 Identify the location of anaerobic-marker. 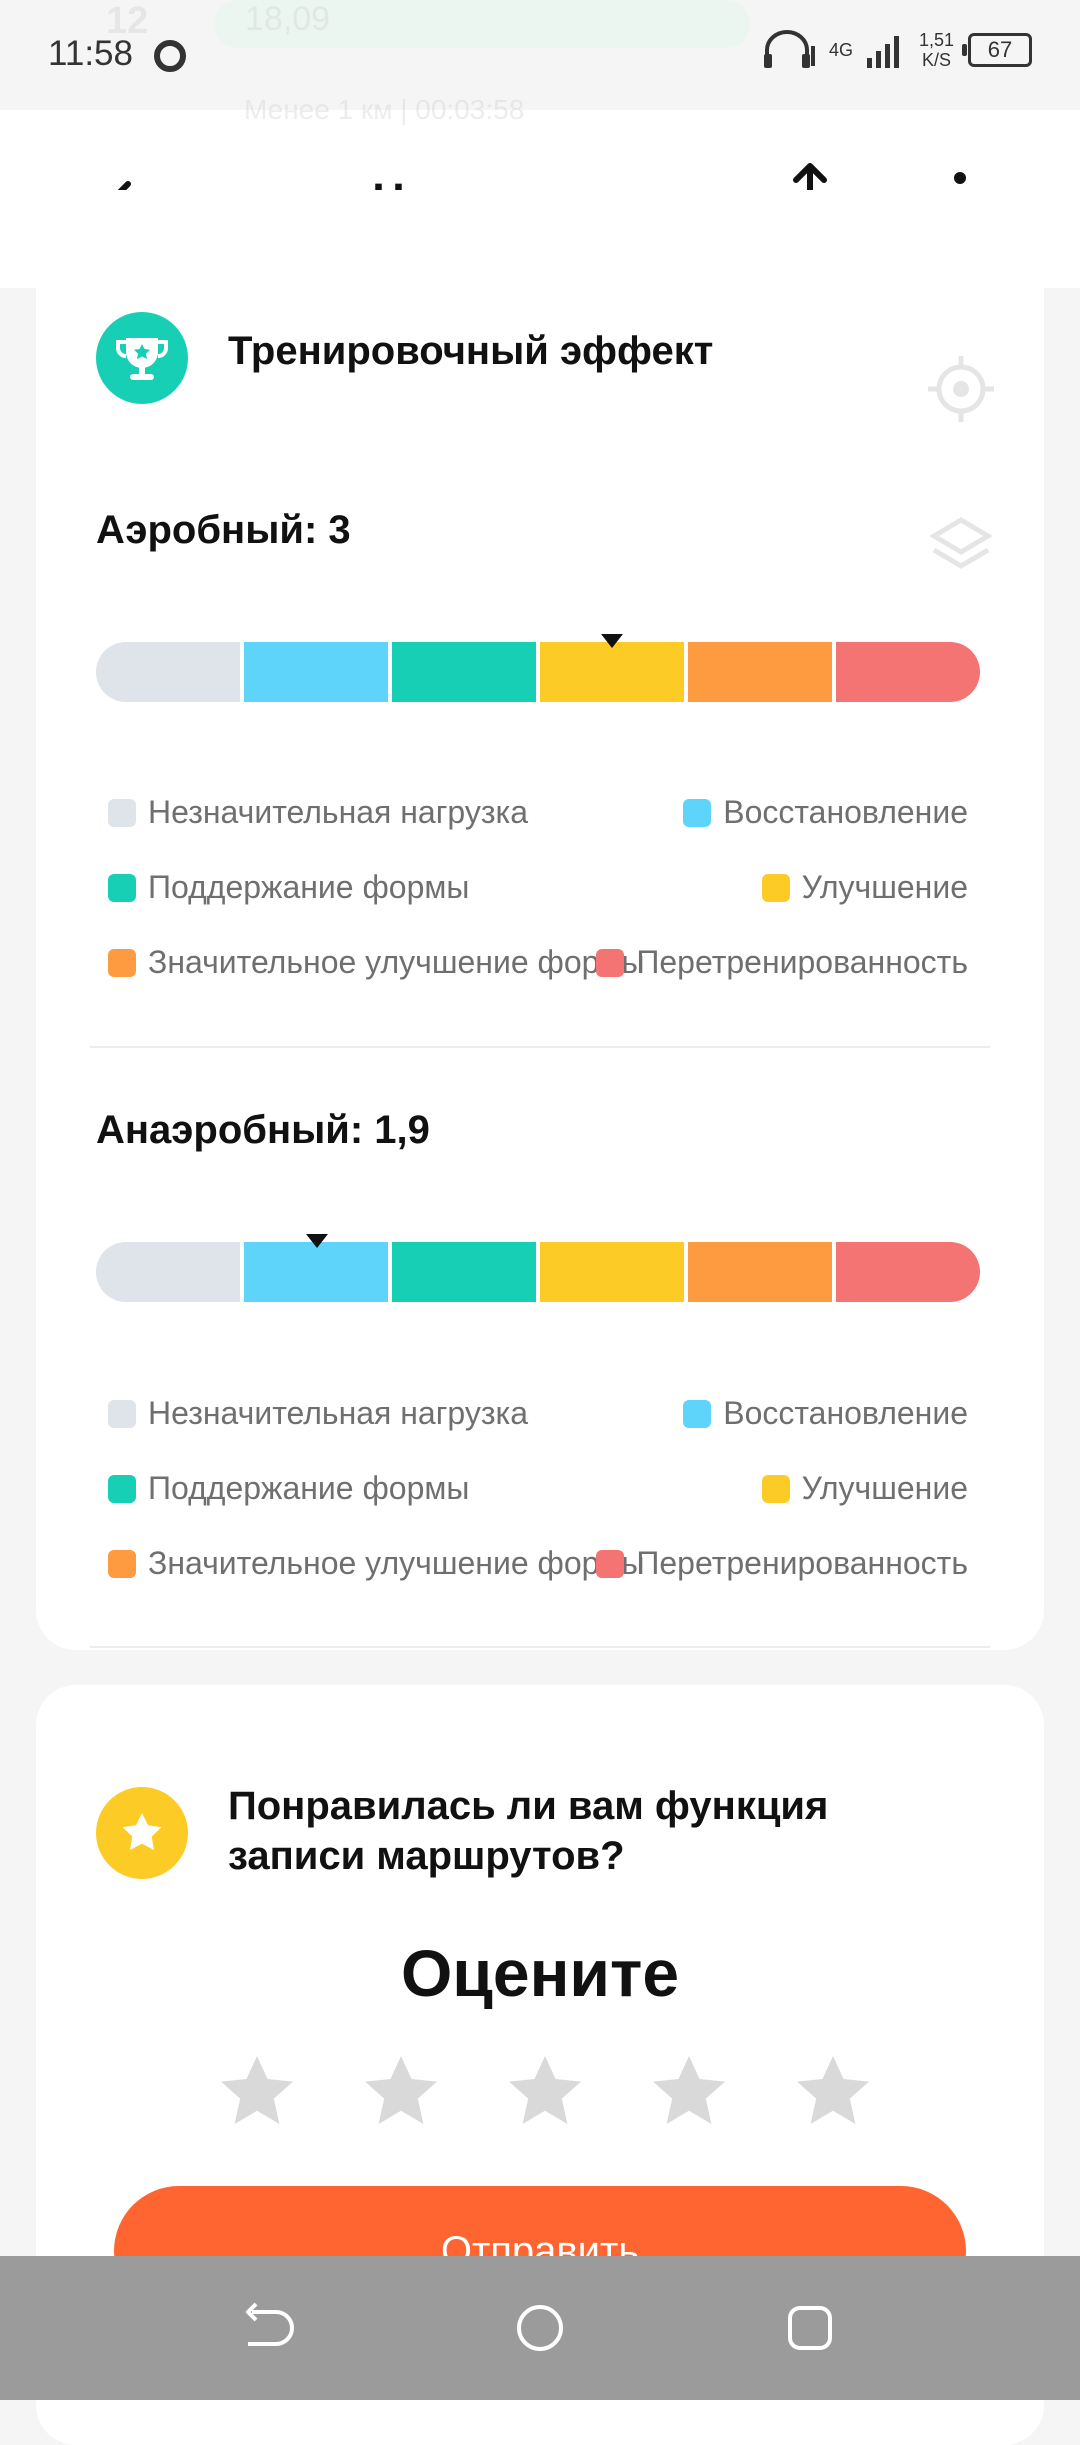
(317, 1241).